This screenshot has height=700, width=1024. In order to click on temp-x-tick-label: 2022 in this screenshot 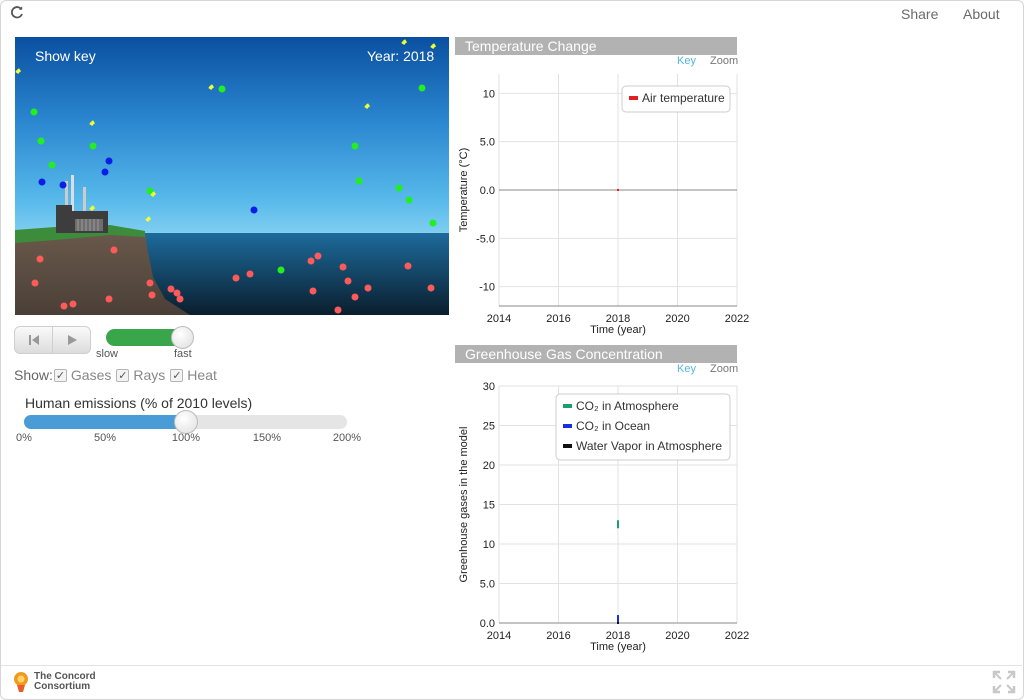, I will do `click(737, 319)`.